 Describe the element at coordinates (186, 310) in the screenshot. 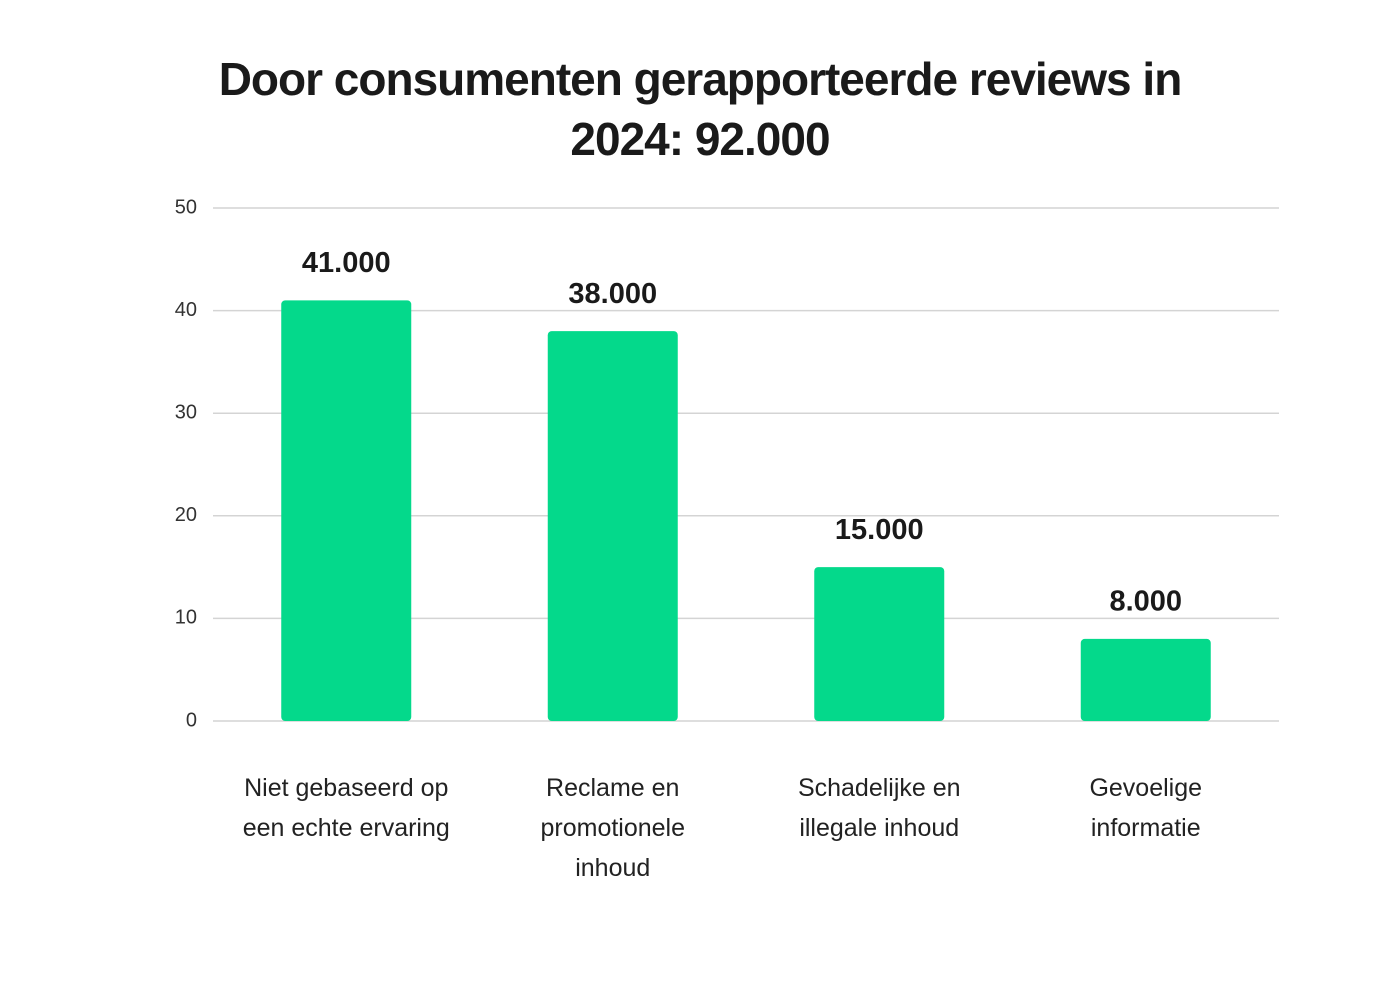

I see `y-tick-label: 40` at that location.